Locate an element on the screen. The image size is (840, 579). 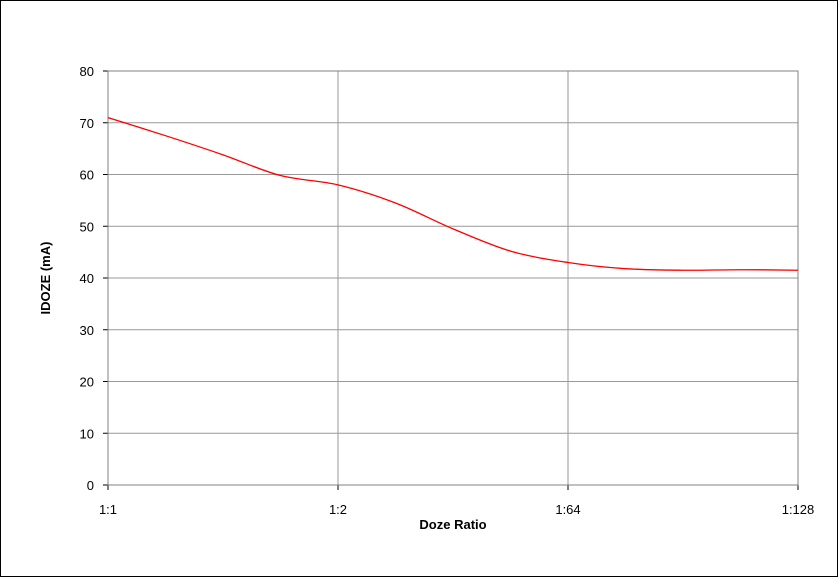
x-tick-label: 1:128 is located at coordinates (798, 509).